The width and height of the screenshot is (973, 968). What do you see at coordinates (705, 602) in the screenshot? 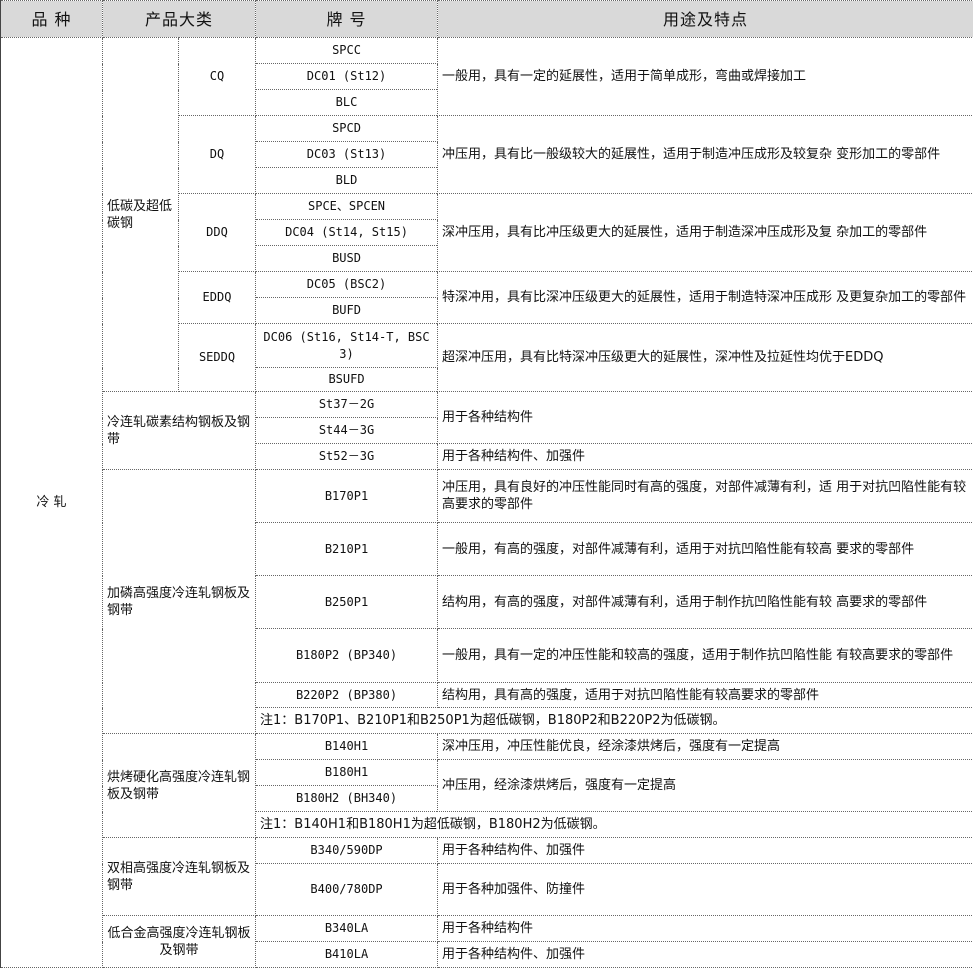
I see `usage-cell: 结构用，有高的强度，对部件减薄有利，适用于制作抗凹陷性能有较 高要求的零部件` at bounding box center [705, 602].